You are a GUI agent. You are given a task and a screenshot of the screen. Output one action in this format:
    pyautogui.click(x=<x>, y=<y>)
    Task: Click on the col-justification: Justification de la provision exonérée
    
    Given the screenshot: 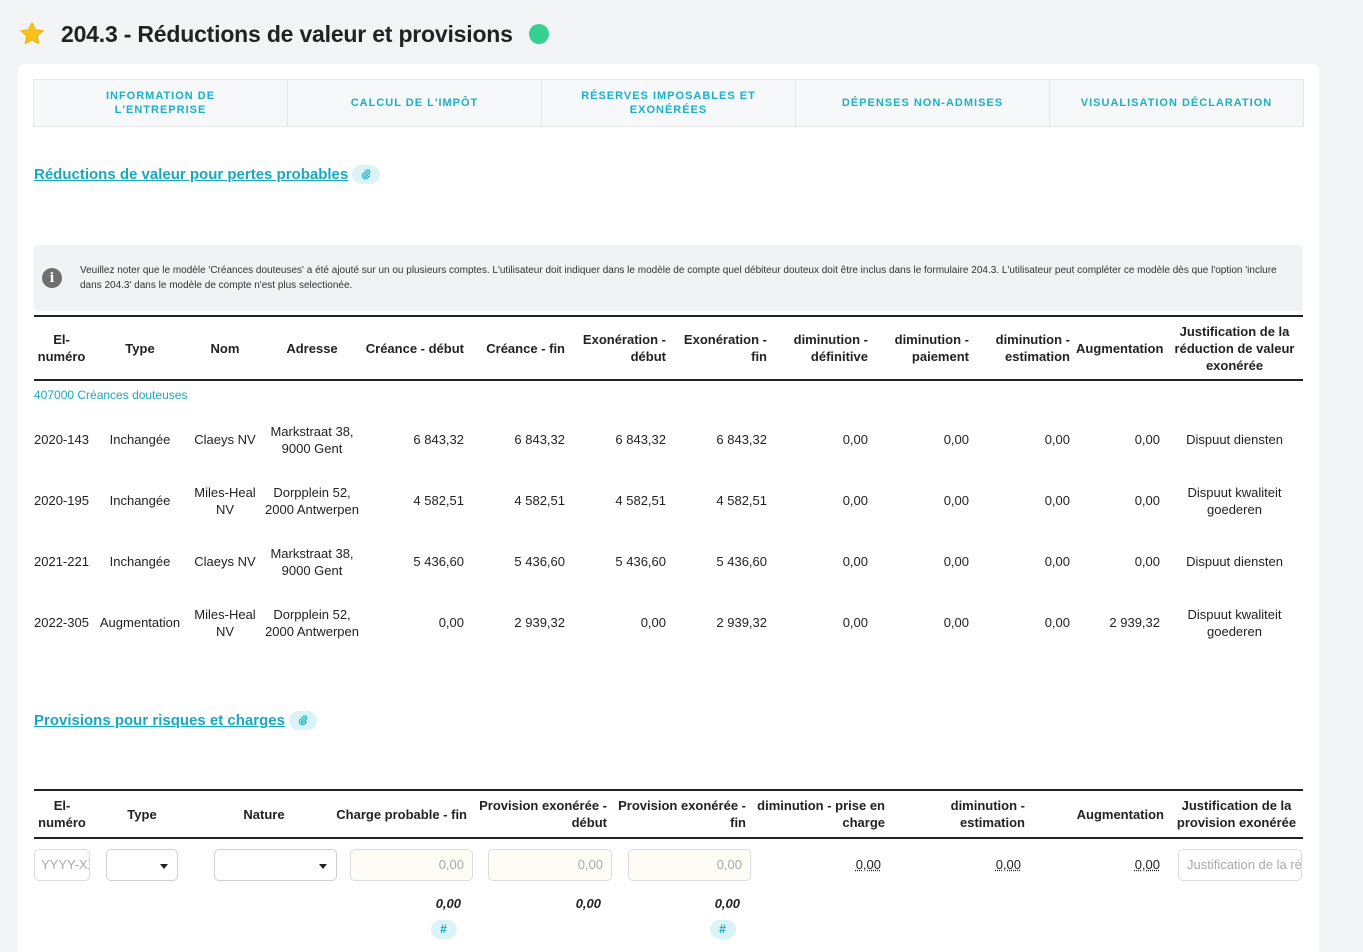 What is the action you would take?
    pyautogui.click(x=1236, y=814)
    